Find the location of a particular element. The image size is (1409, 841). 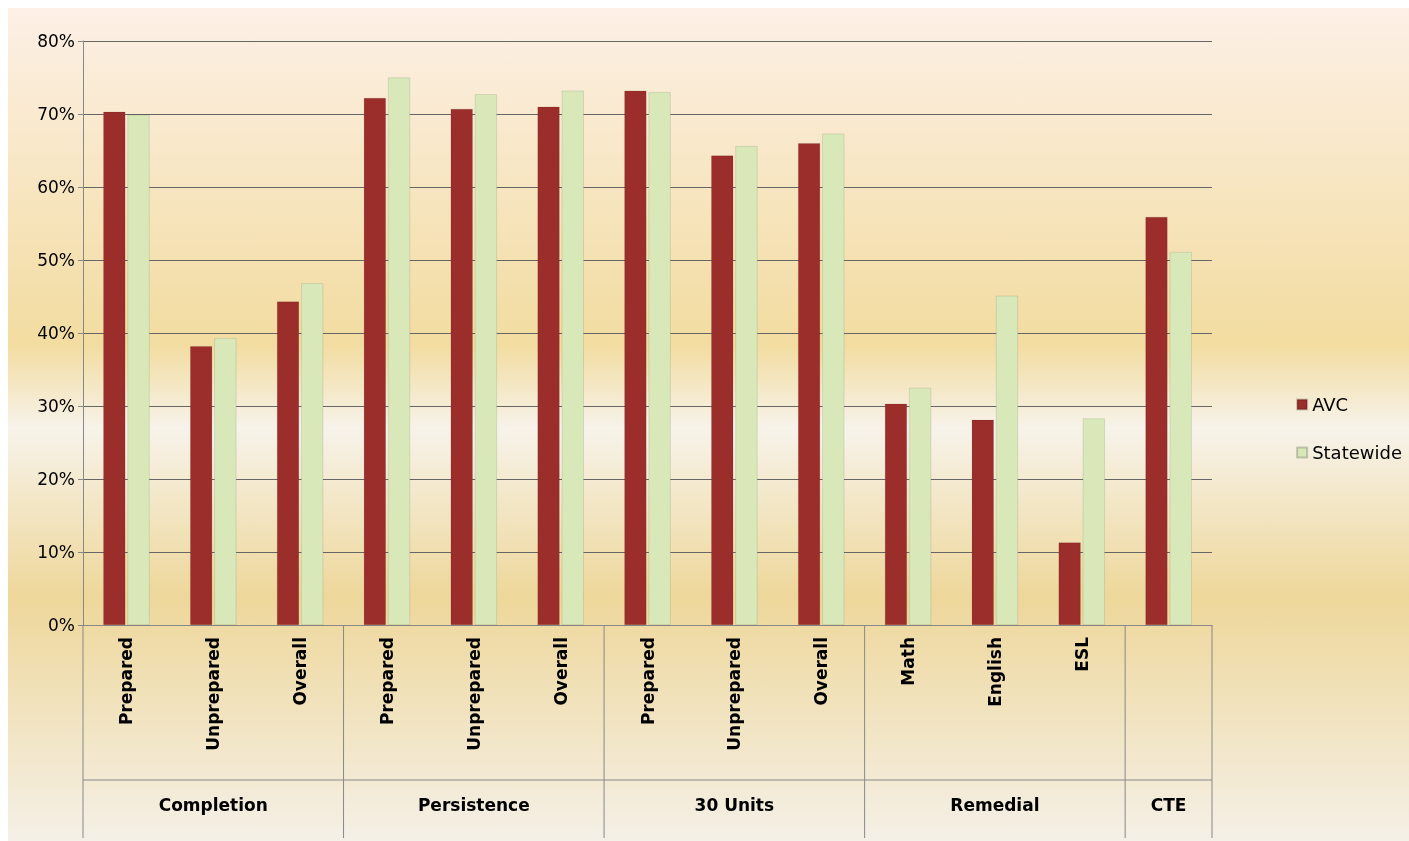

y-tick-label: 30% is located at coordinates (56, 406).